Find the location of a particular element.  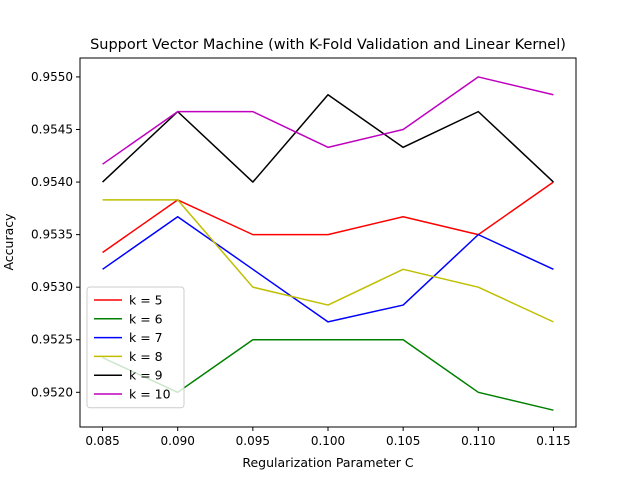

legend: k = 5 k = 6 k = 7 k = 8 k = 9 k = 10 is located at coordinates (135, 347).